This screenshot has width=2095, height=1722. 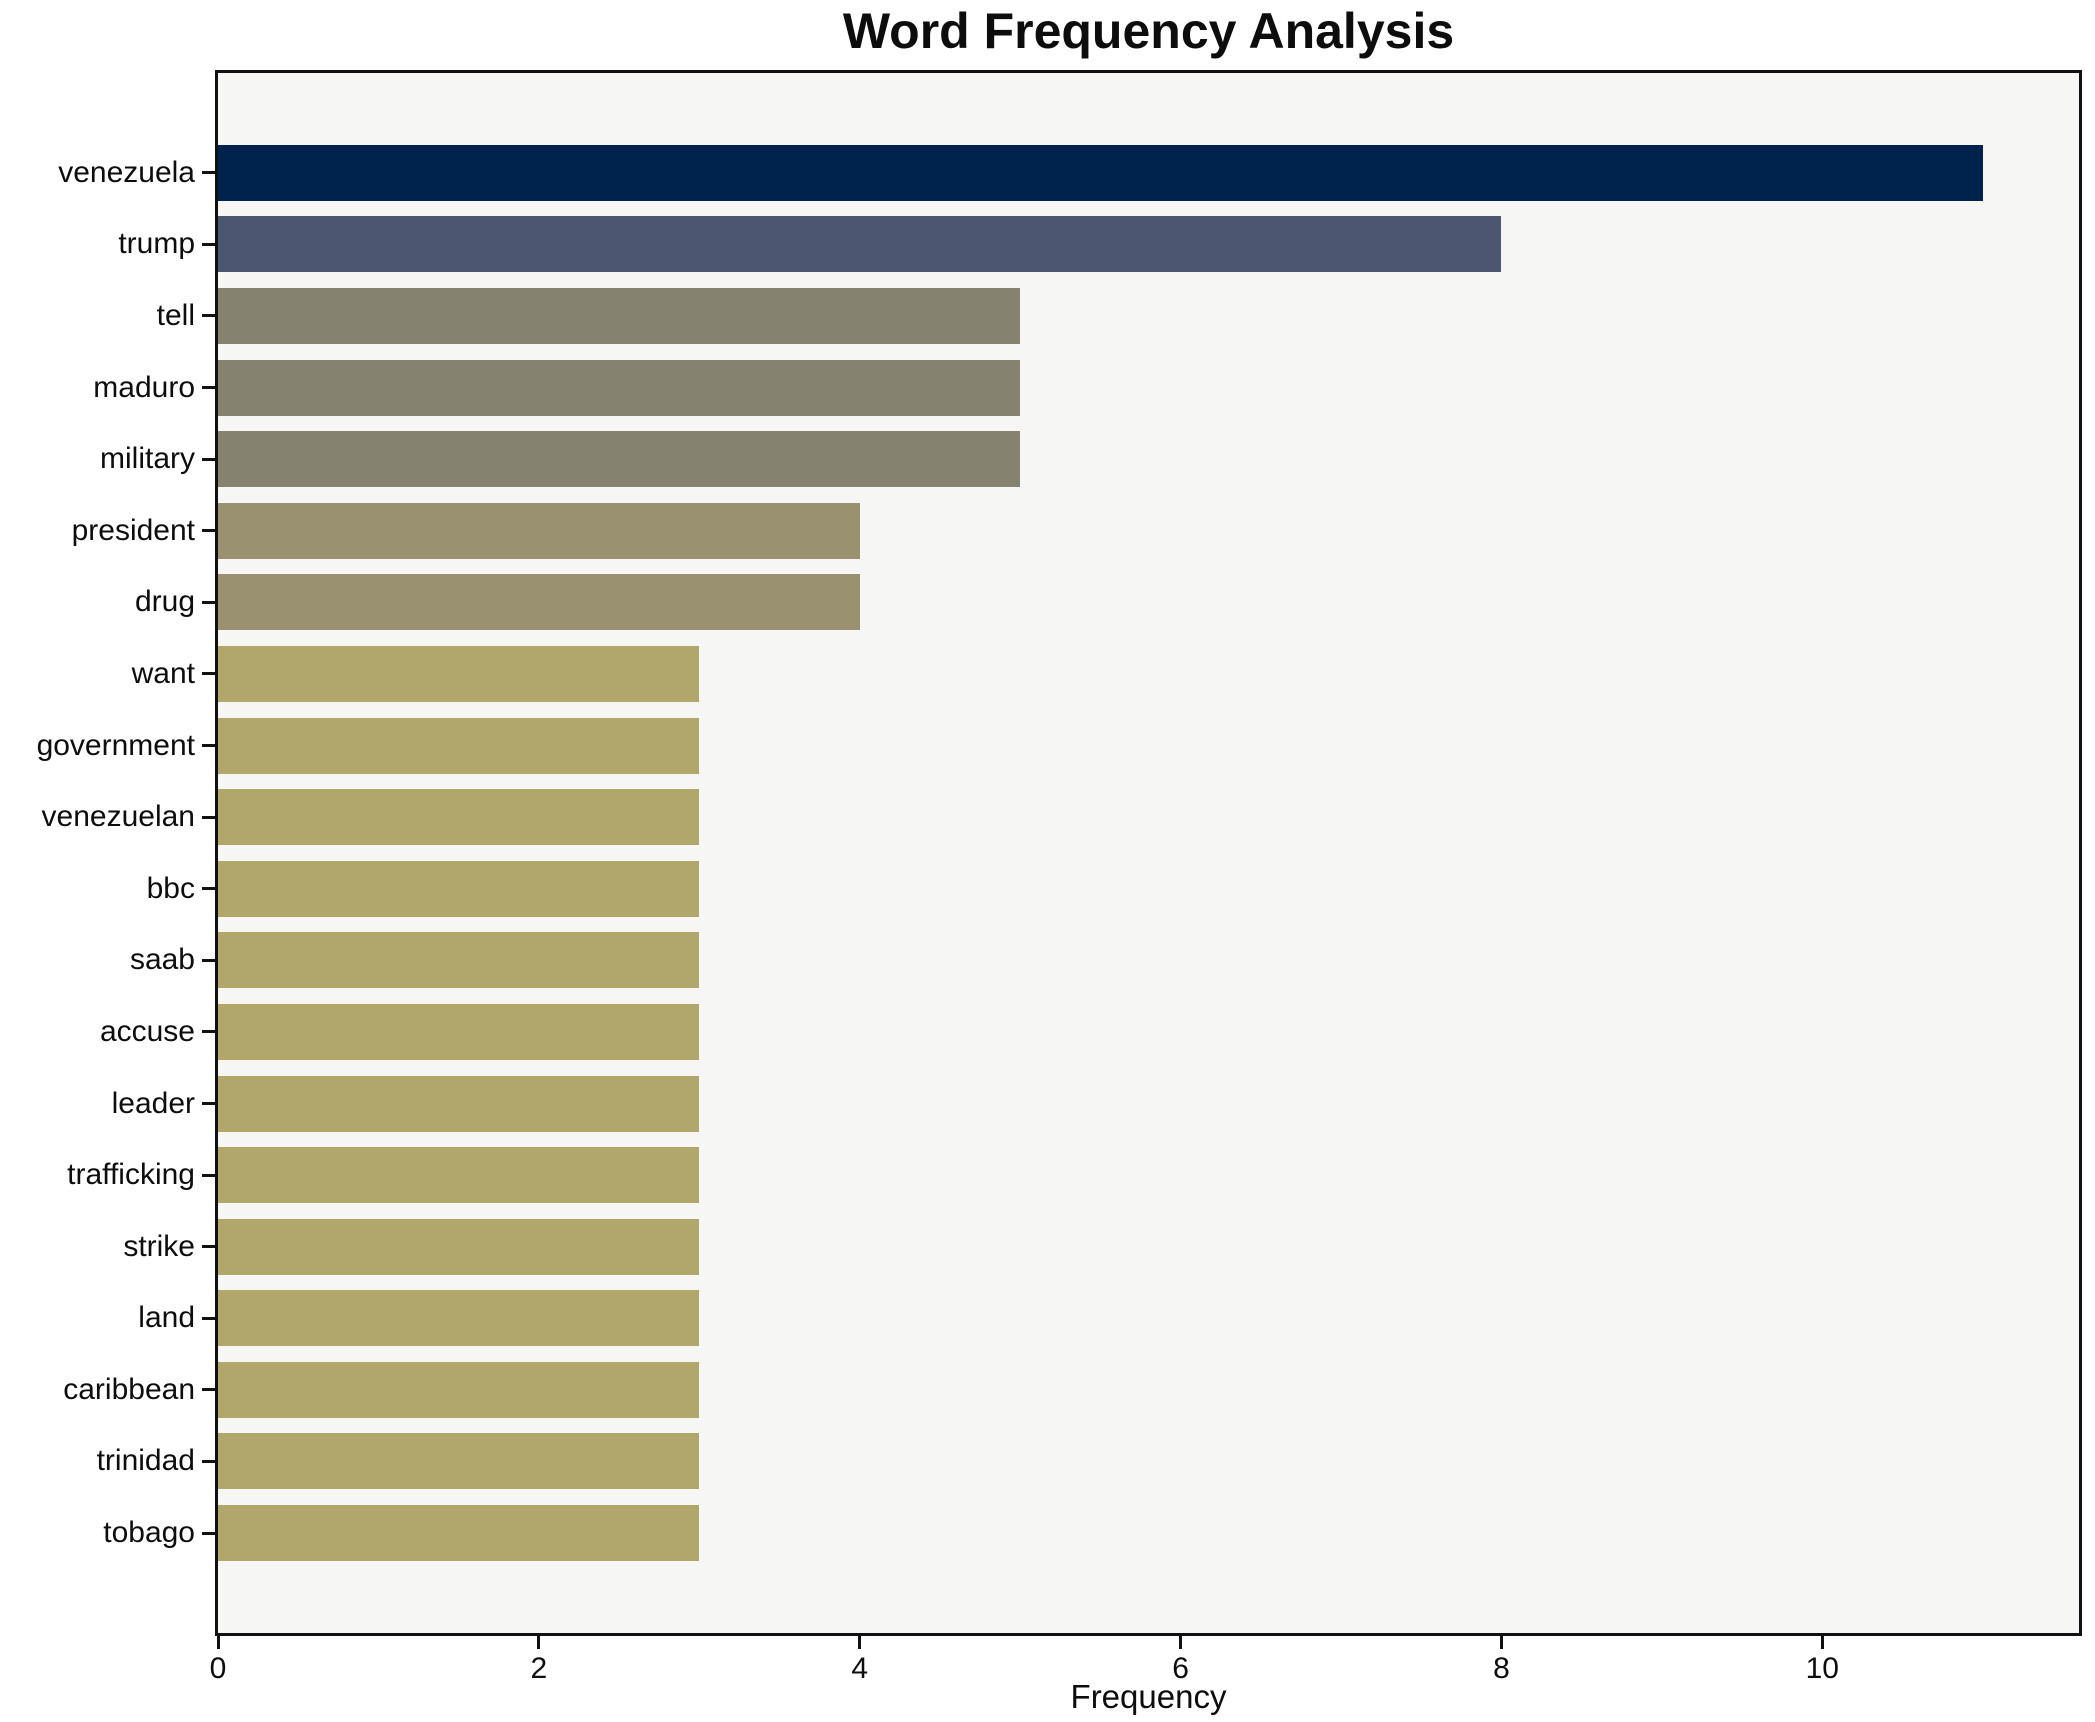 What do you see at coordinates (1148, 1533) in the screenshot?
I see `bar-row-tobago` at bounding box center [1148, 1533].